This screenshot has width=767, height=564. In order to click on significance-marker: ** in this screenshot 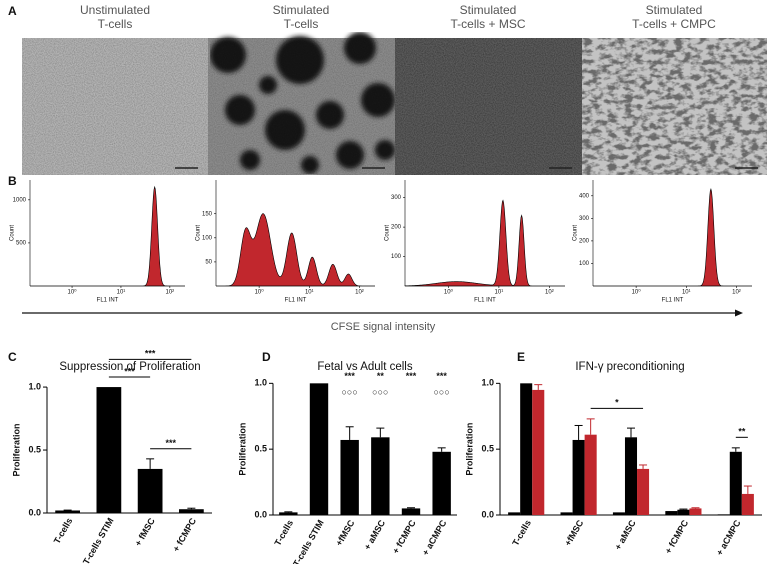, I will do `click(381, 376)`.